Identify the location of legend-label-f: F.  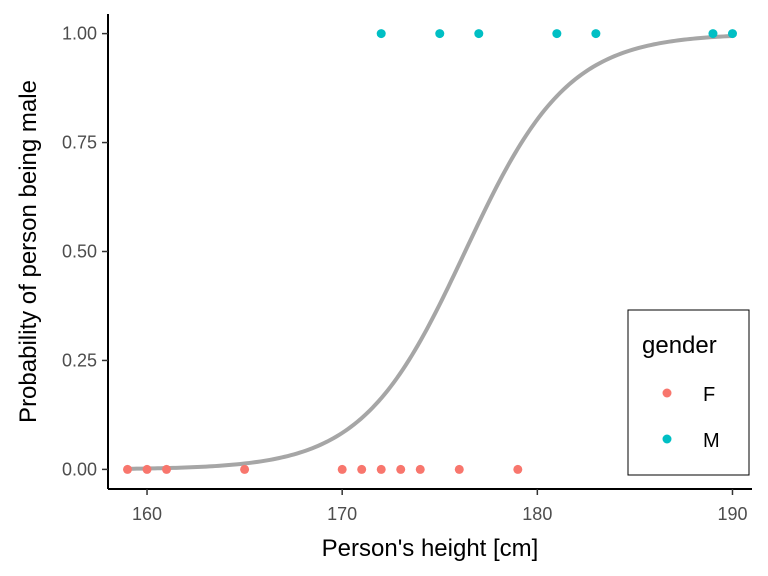
(709, 395).